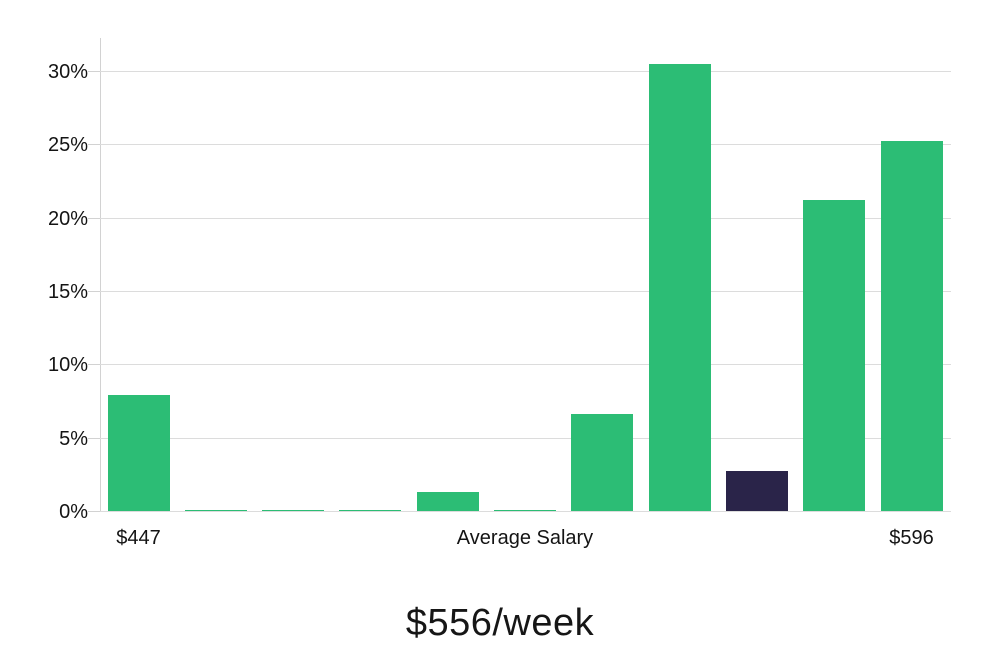  What do you see at coordinates (67, 292) in the screenshot?
I see `y-axis-tick-label: 15%` at bounding box center [67, 292].